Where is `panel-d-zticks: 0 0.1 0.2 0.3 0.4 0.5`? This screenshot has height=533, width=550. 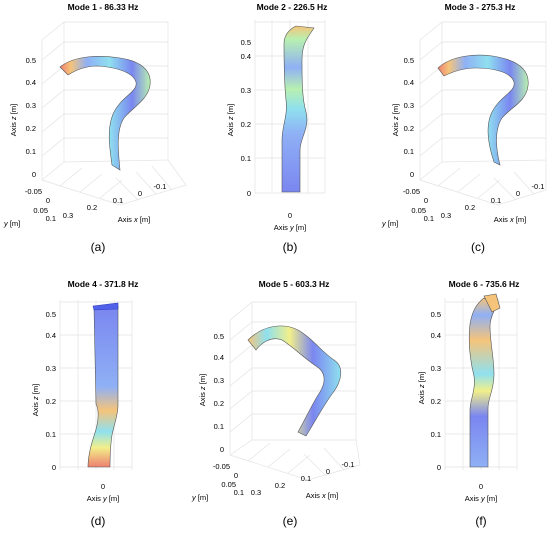
panel-d-zticks: 0 0.1 0.2 0.3 0.4 0.5 is located at coordinates (51, 391).